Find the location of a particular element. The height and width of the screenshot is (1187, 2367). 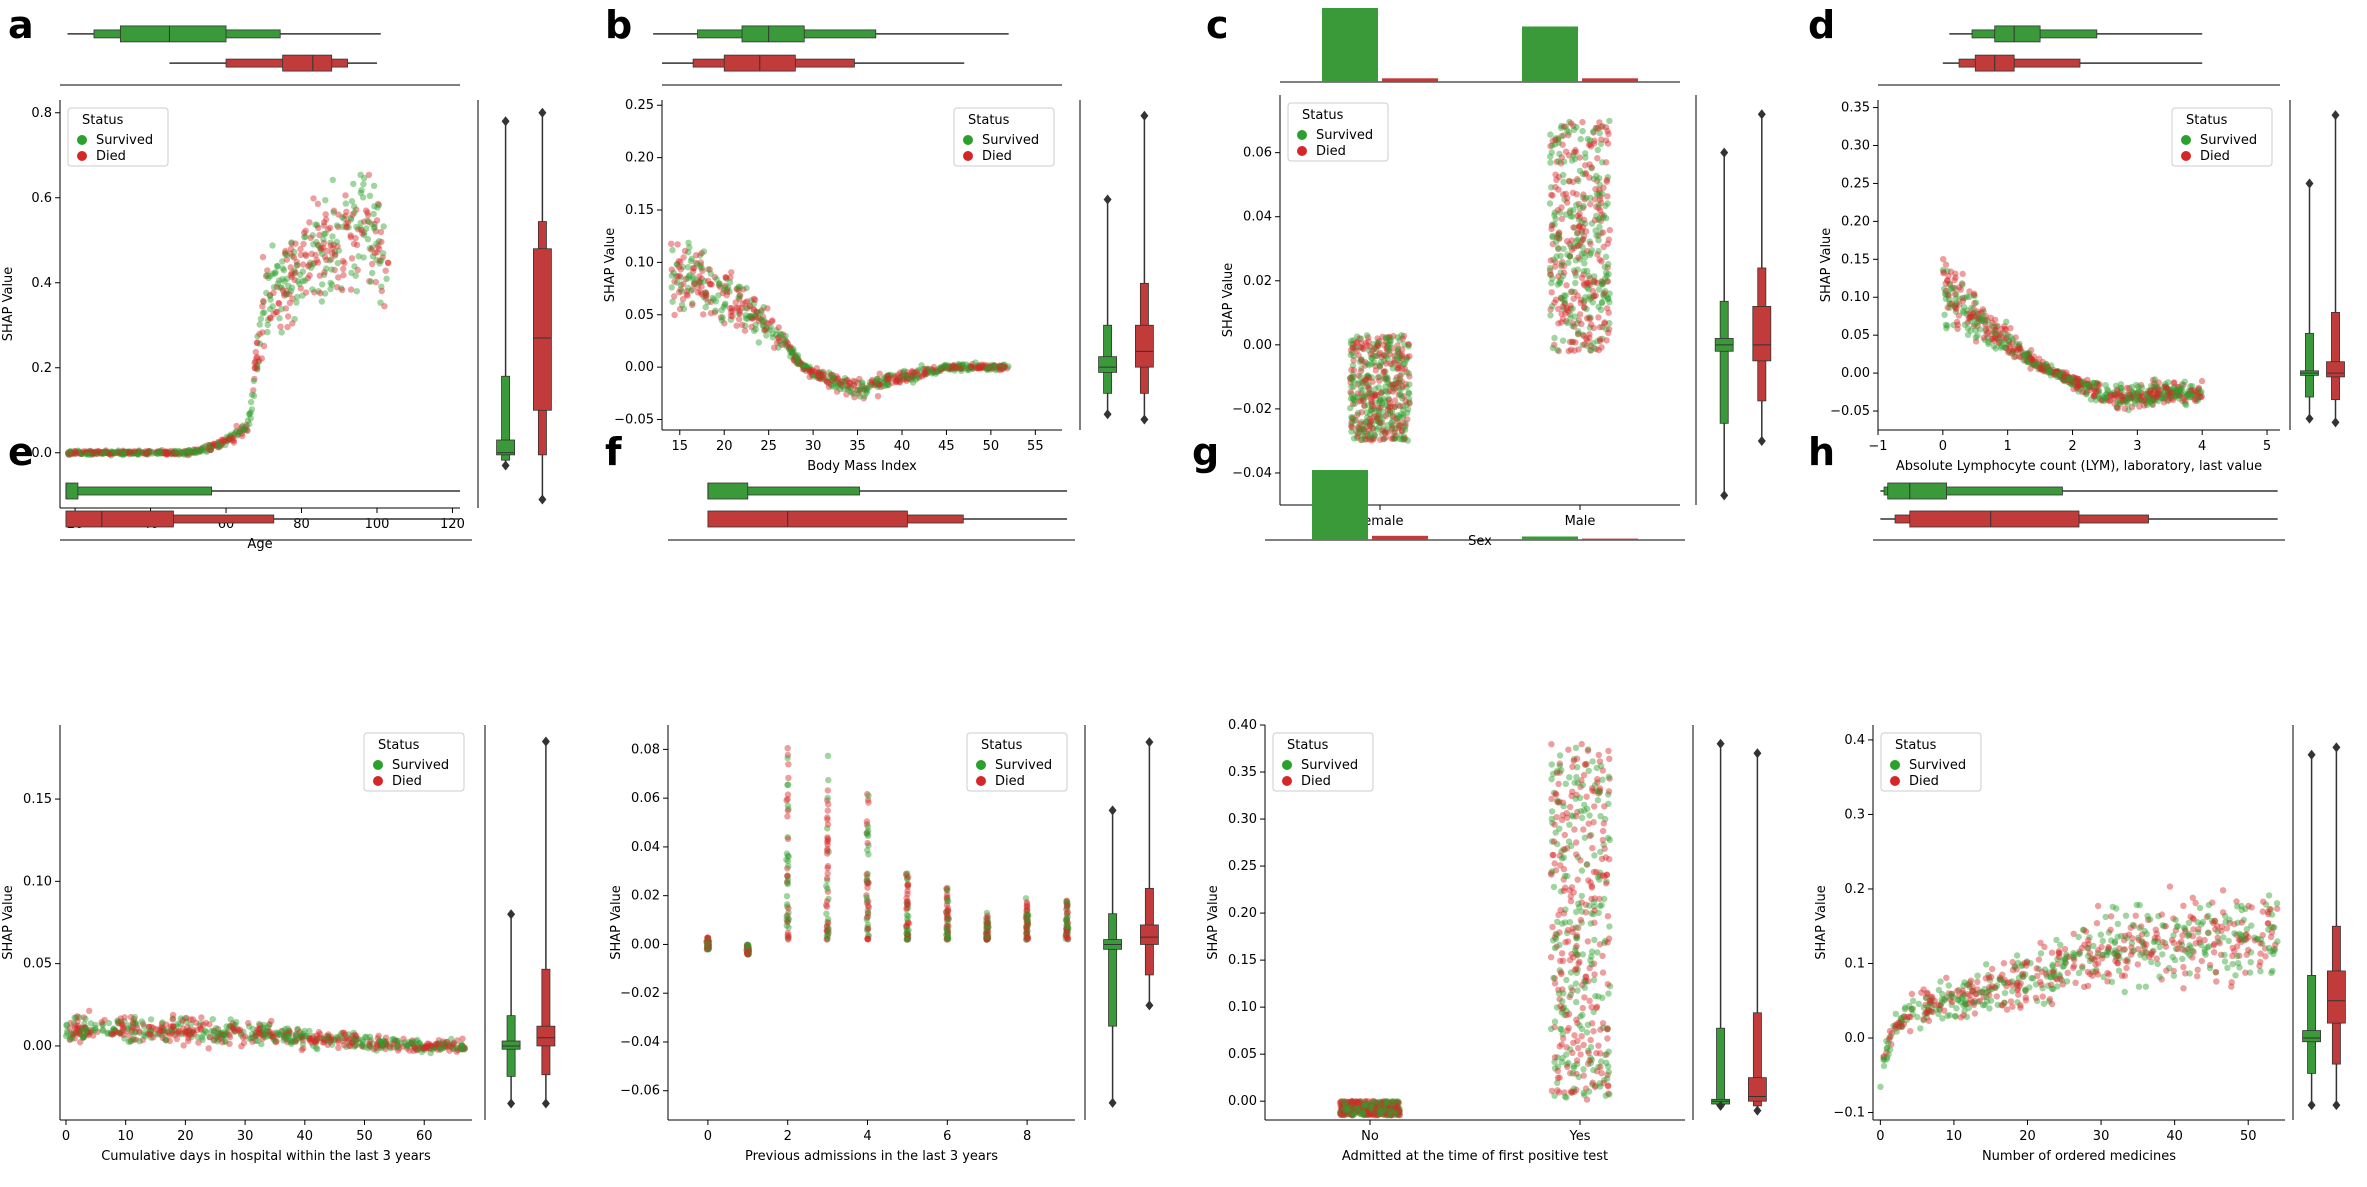

top-box-survived is located at coordinates (887, 491).